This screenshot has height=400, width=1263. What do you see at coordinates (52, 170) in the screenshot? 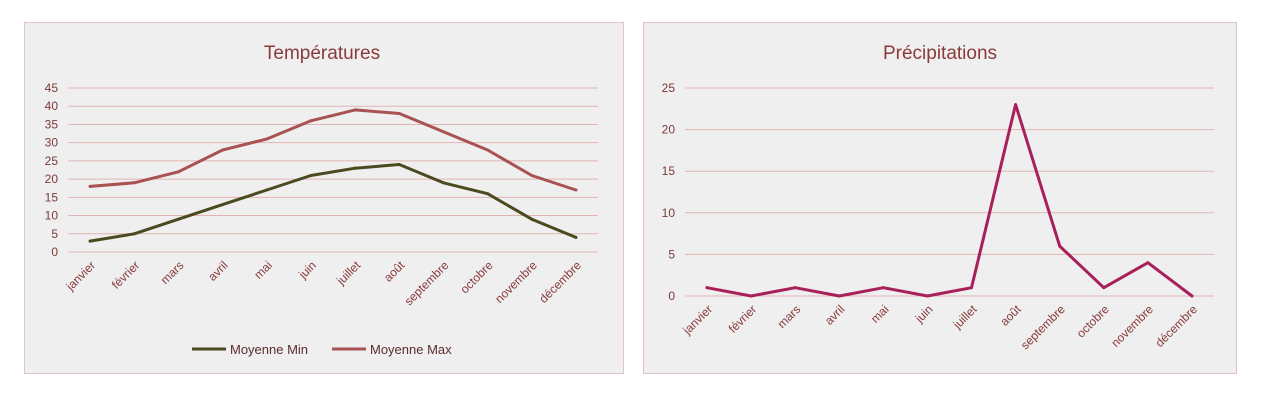
I see `y-axis: 0 5 10 15 20 25 30 35 40 45` at bounding box center [52, 170].